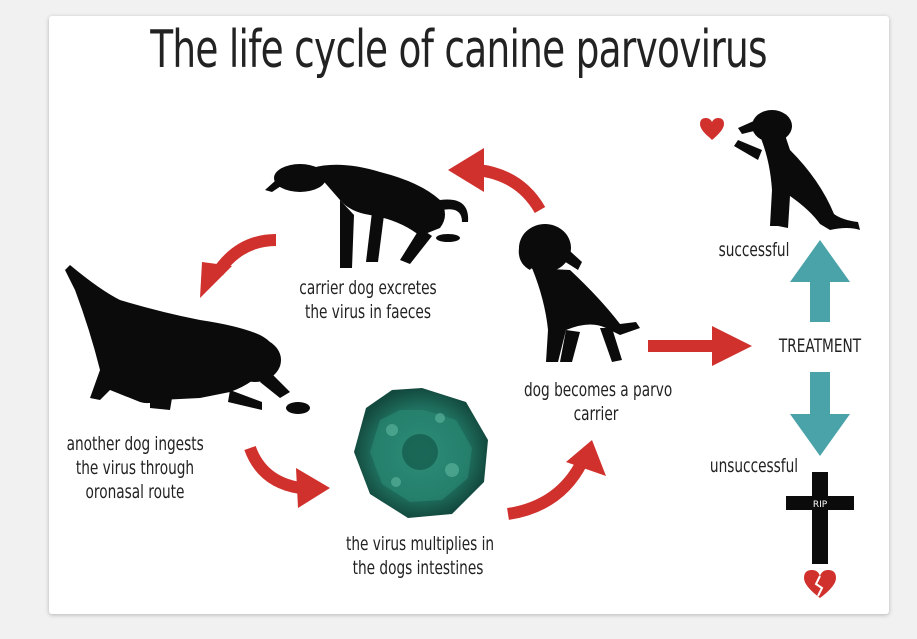 The height and width of the screenshot is (639, 917). What do you see at coordinates (421, 453) in the screenshot?
I see `virus-image` at bounding box center [421, 453].